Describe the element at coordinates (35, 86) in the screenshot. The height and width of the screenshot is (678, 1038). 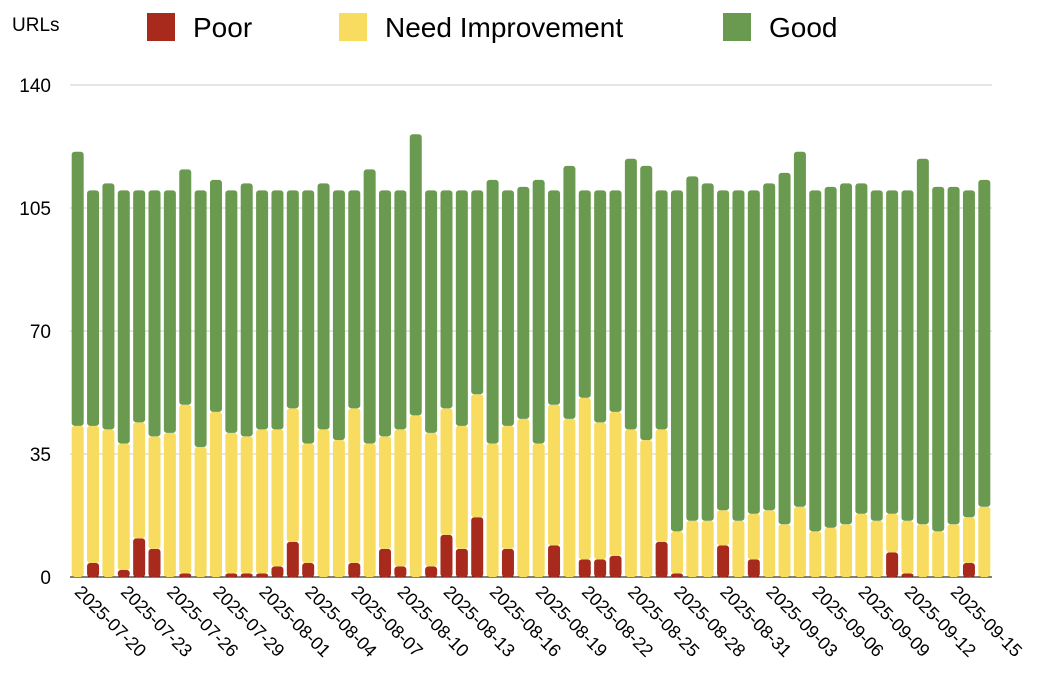
I see `y-tick-label: 140` at that location.